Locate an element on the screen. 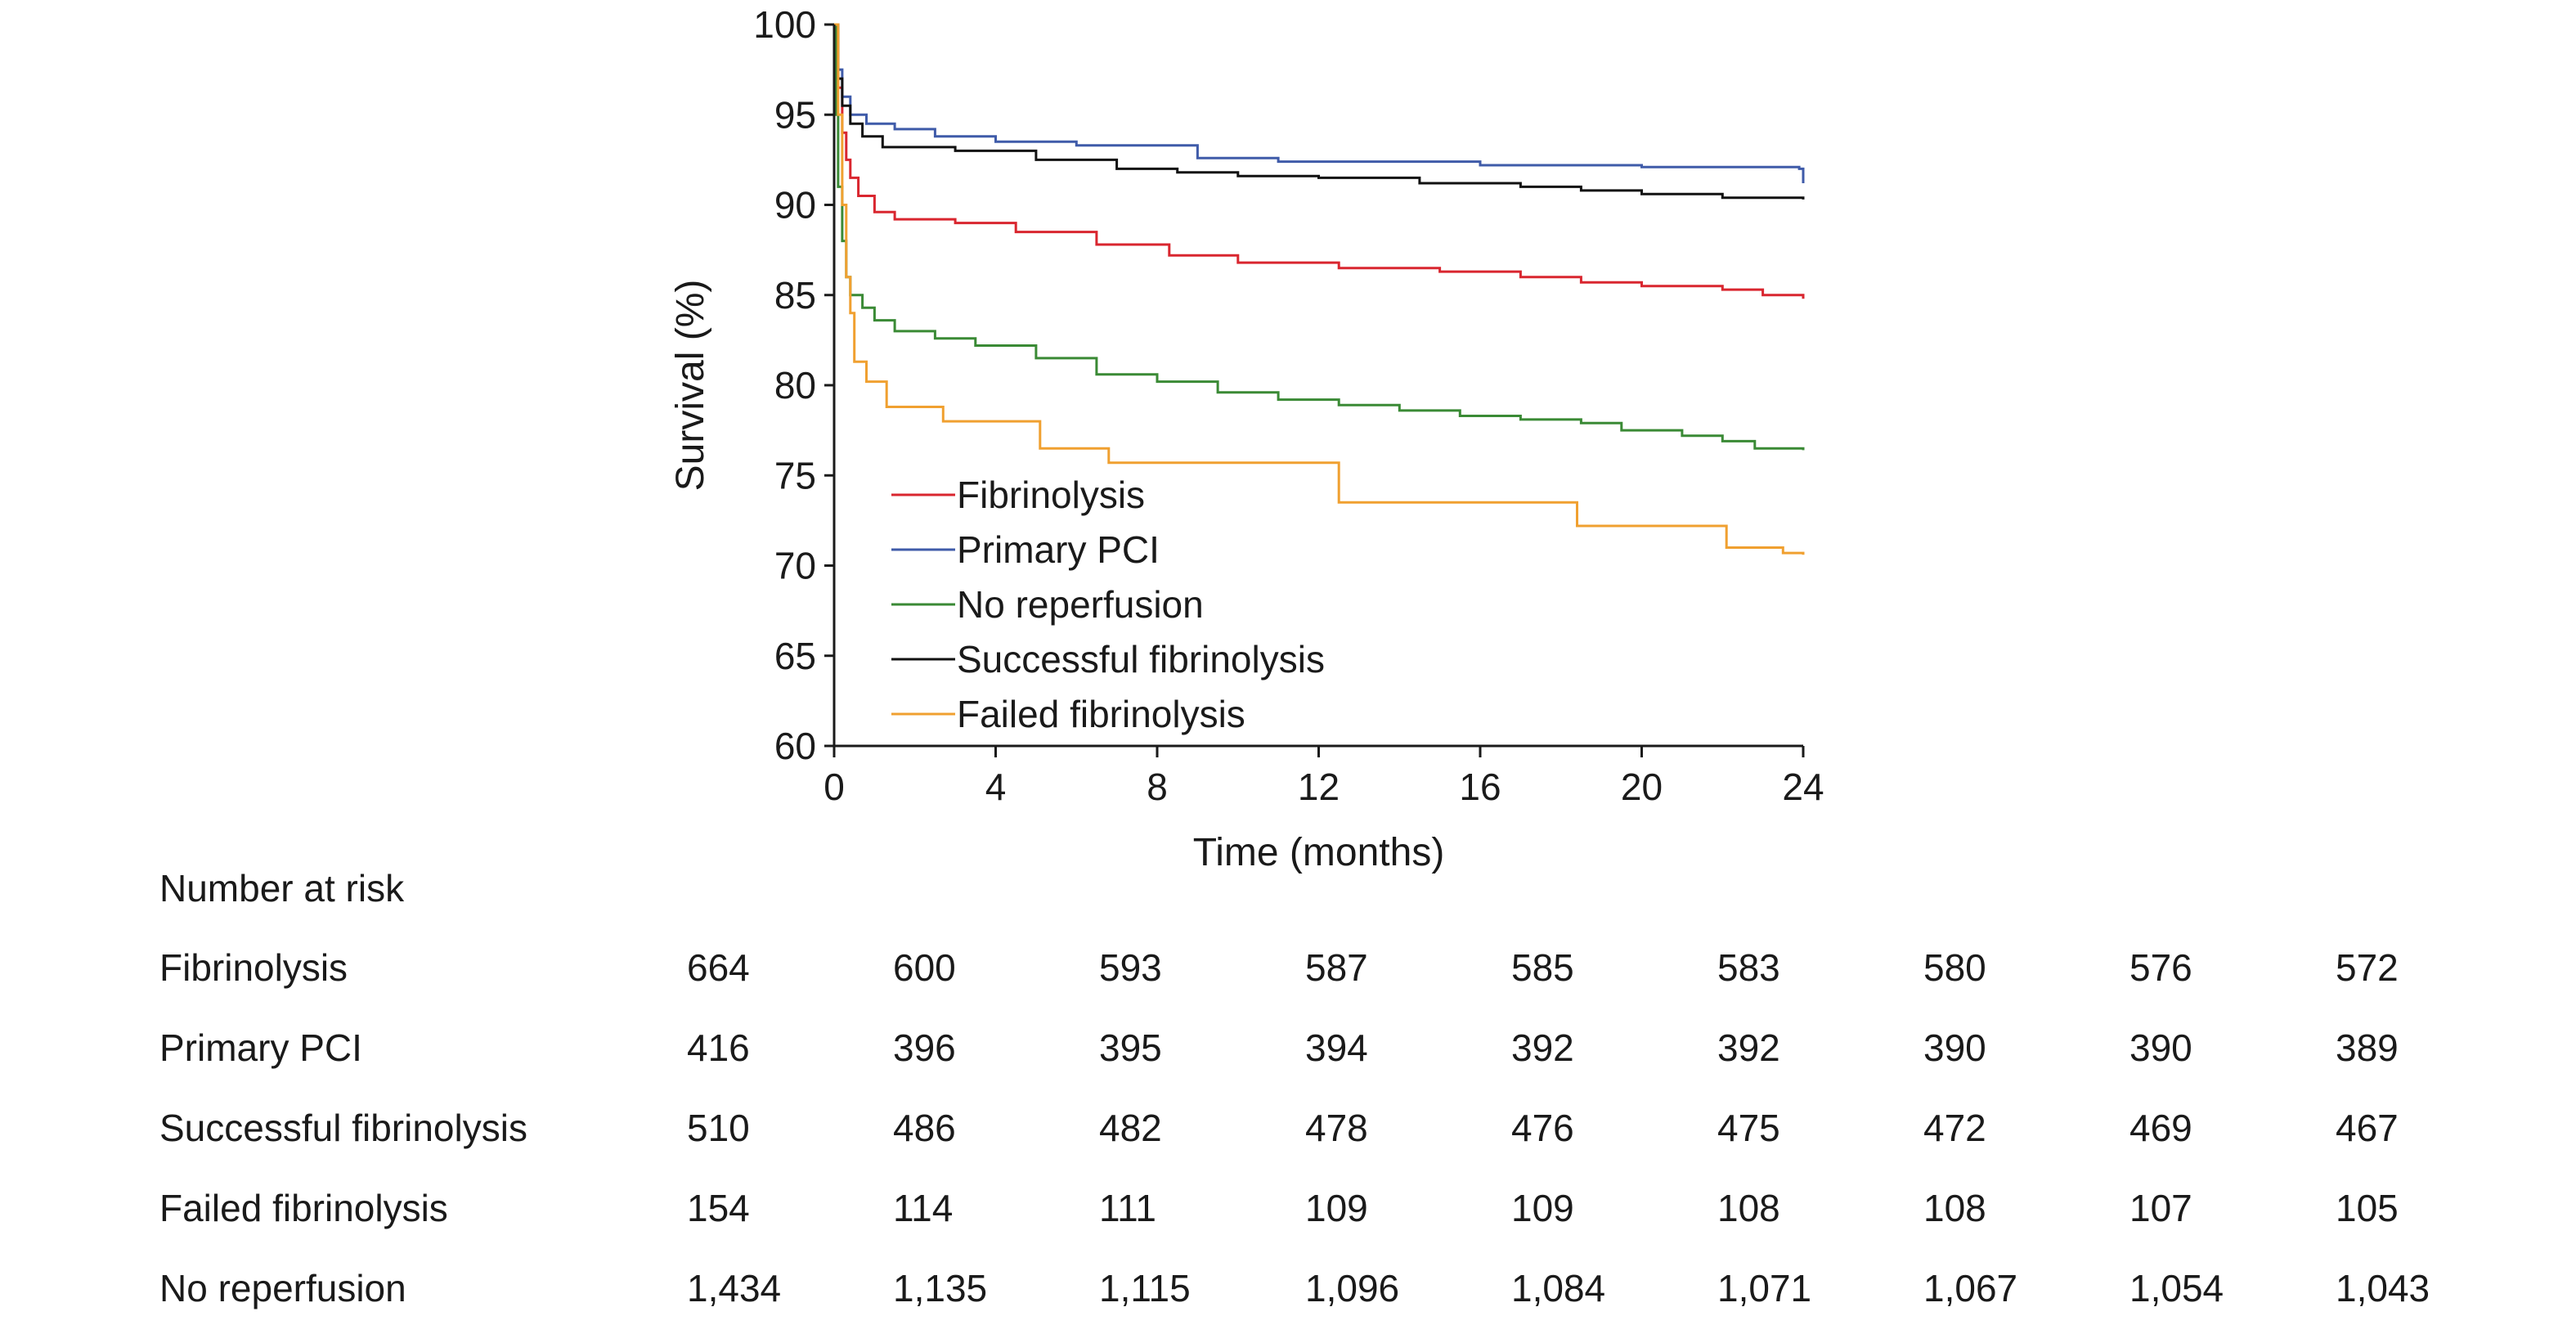 This screenshot has width=2576, height=1334. risk-cell: 572 is located at coordinates (2367, 967).